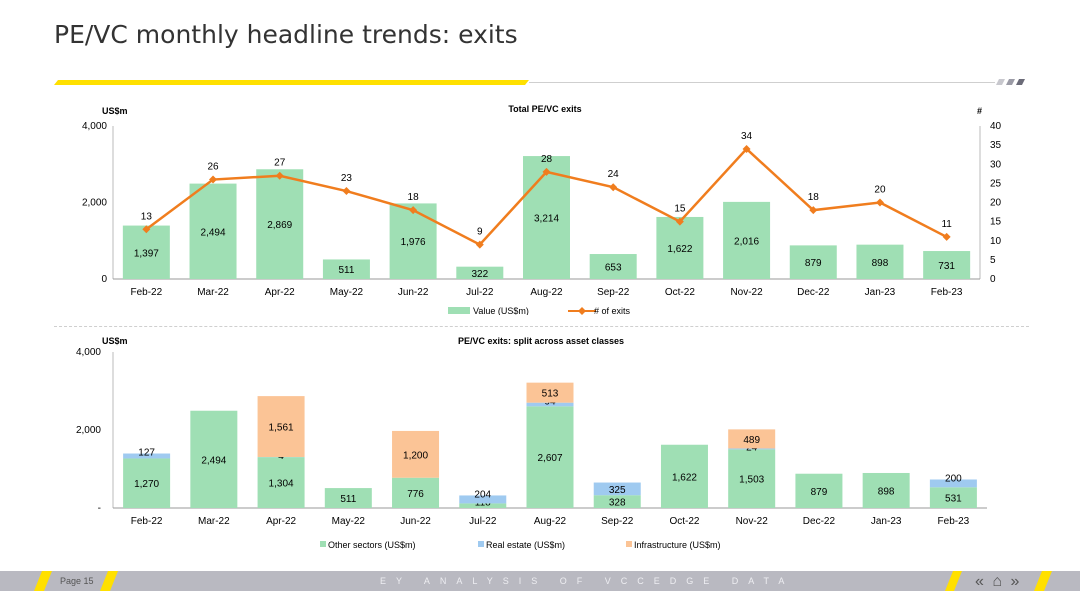 This screenshot has width=1080, height=607. Describe the element at coordinates (88, 430) in the screenshot. I see `y-tick-label: 2,000` at that location.